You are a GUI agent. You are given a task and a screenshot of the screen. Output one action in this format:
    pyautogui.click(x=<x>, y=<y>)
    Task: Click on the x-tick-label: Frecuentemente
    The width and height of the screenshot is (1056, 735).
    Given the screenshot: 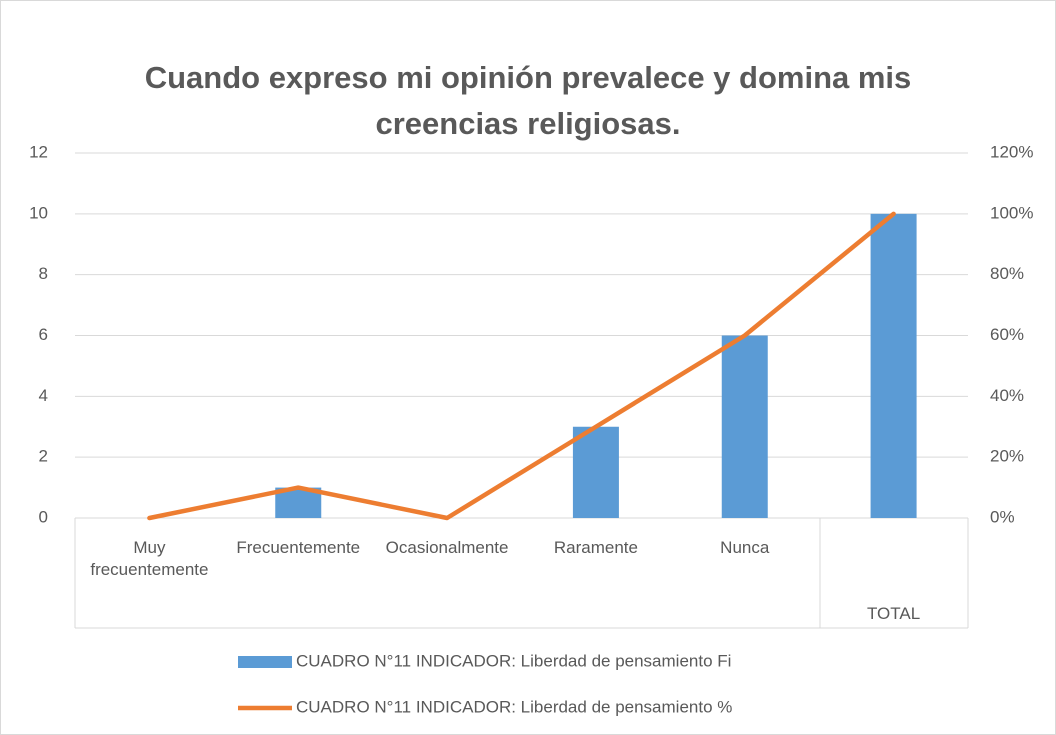 What is the action you would take?
    pyautogui.click(x=298, y=547)
    